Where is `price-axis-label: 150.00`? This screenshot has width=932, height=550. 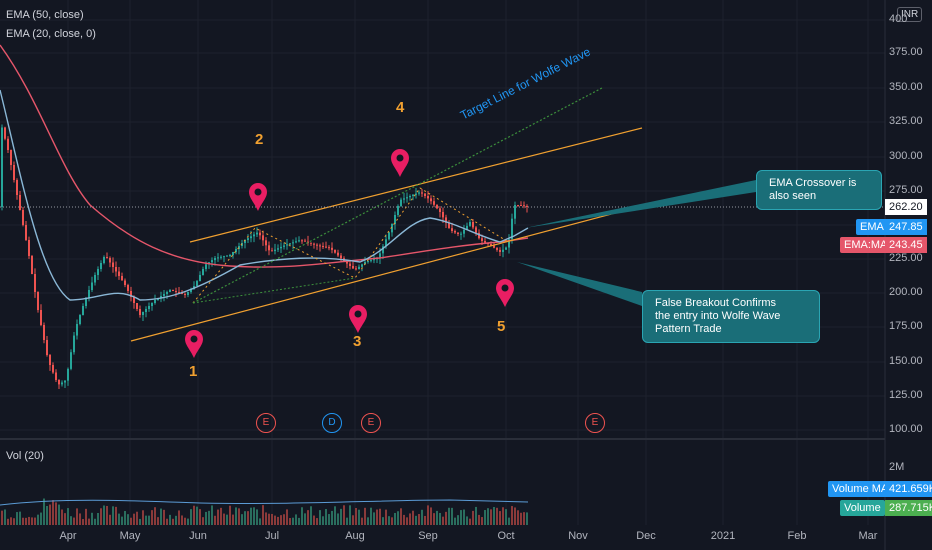 price-axis-label: 150.00 is located at coordinates (906, 361).